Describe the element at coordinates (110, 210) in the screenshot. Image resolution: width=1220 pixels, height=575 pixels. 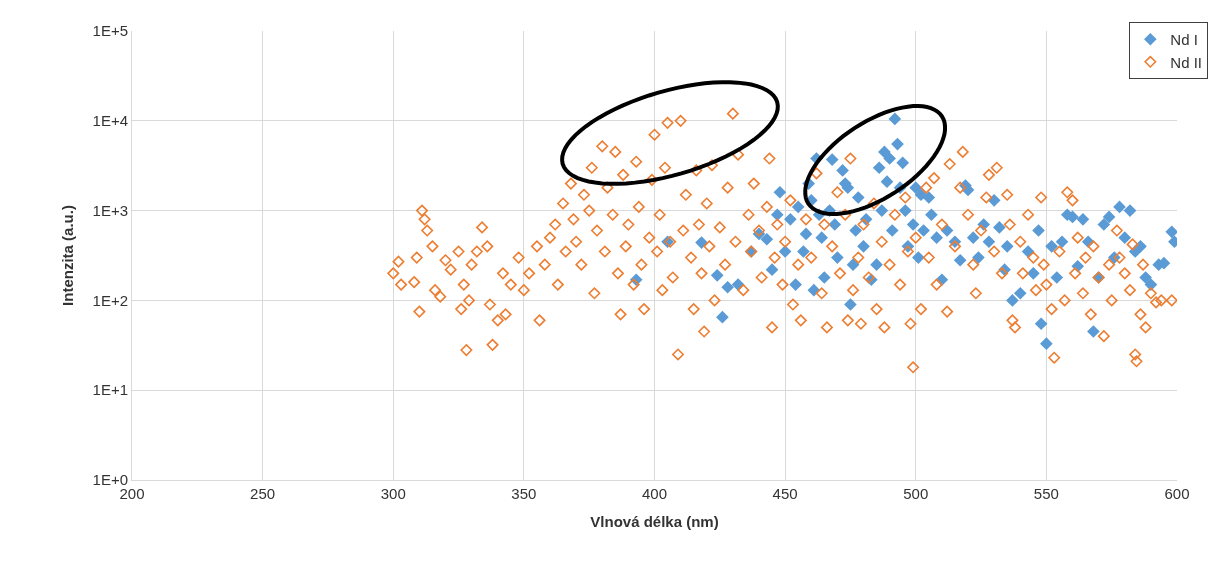
I see `y-tick-label: 1E+3` at that location.